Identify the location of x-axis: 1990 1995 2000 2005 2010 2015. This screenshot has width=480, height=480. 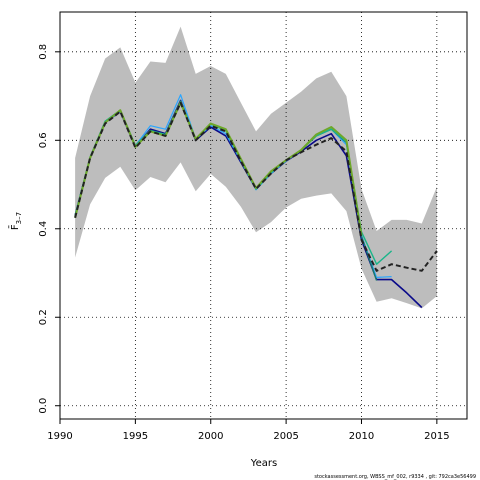
(248, 430).